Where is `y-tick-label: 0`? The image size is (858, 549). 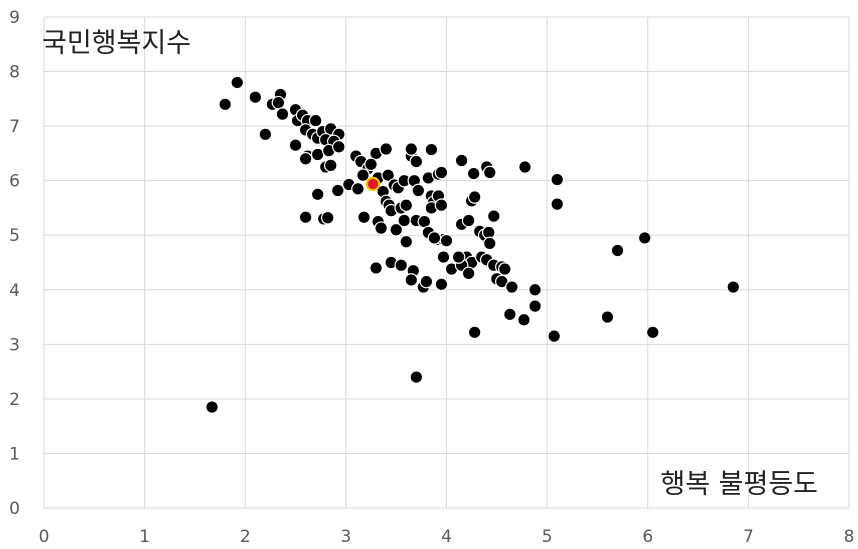 y-tick-label: 0 is located at coordinates (14, 509).